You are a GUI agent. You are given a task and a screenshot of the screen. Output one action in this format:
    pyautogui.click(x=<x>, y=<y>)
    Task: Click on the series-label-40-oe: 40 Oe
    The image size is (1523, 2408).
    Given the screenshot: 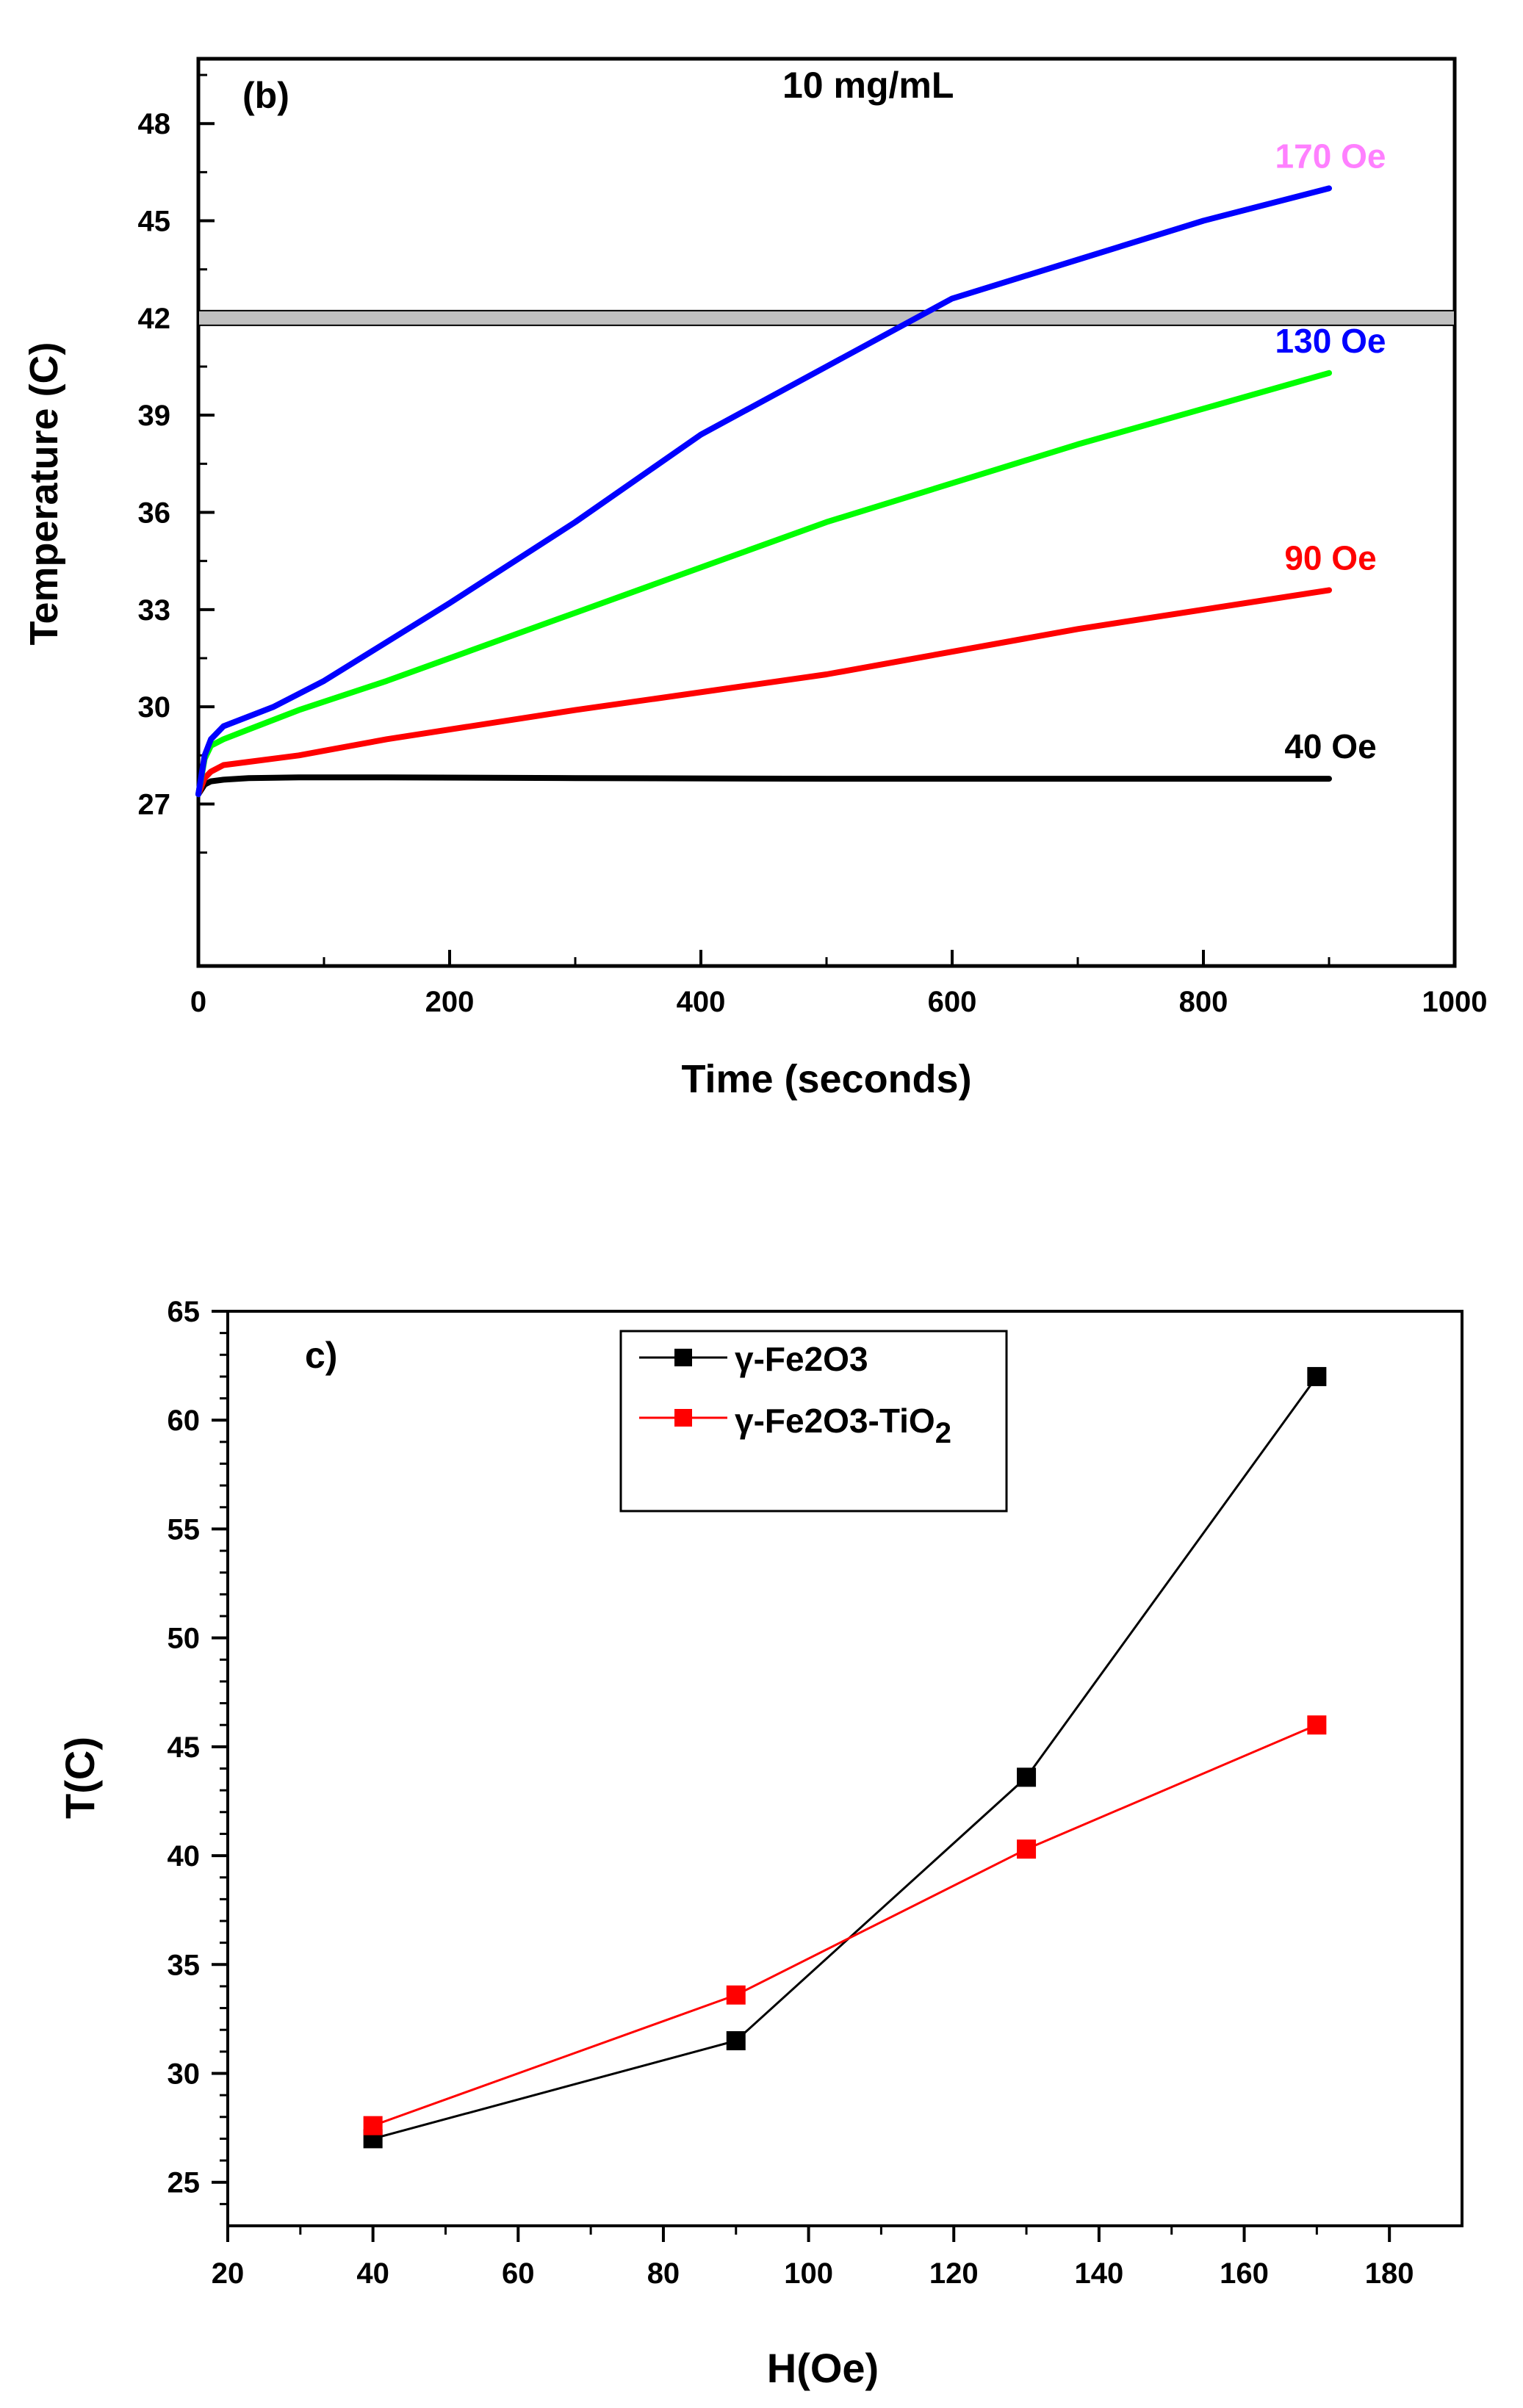 What is the action you would take?
    pyautogui.click(x=1330, y=746)
    